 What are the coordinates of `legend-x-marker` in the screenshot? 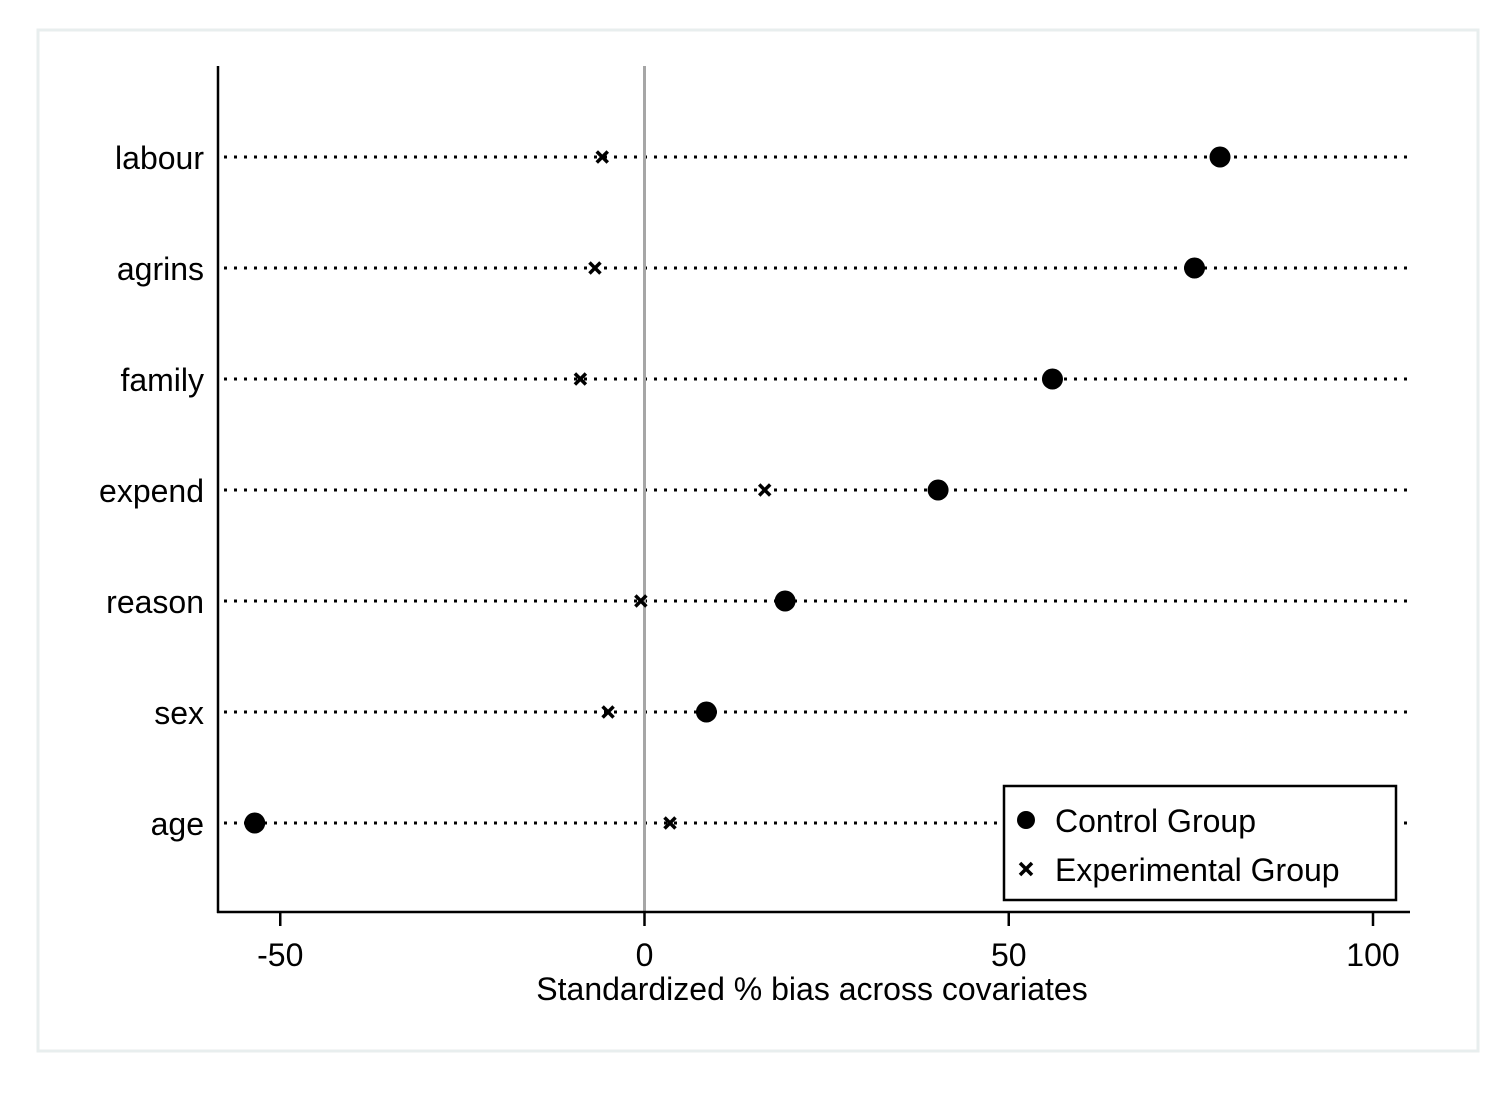 It's located at (1026, 869).